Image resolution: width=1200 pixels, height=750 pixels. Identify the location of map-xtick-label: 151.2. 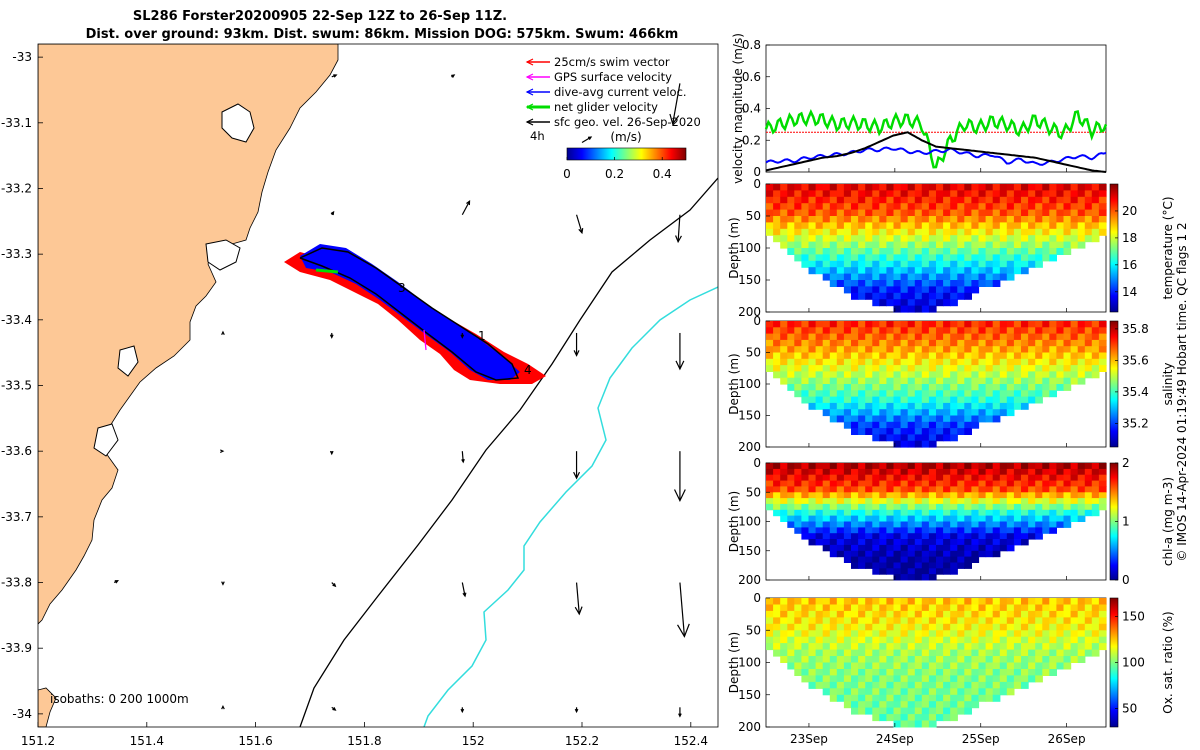
(38, 741).